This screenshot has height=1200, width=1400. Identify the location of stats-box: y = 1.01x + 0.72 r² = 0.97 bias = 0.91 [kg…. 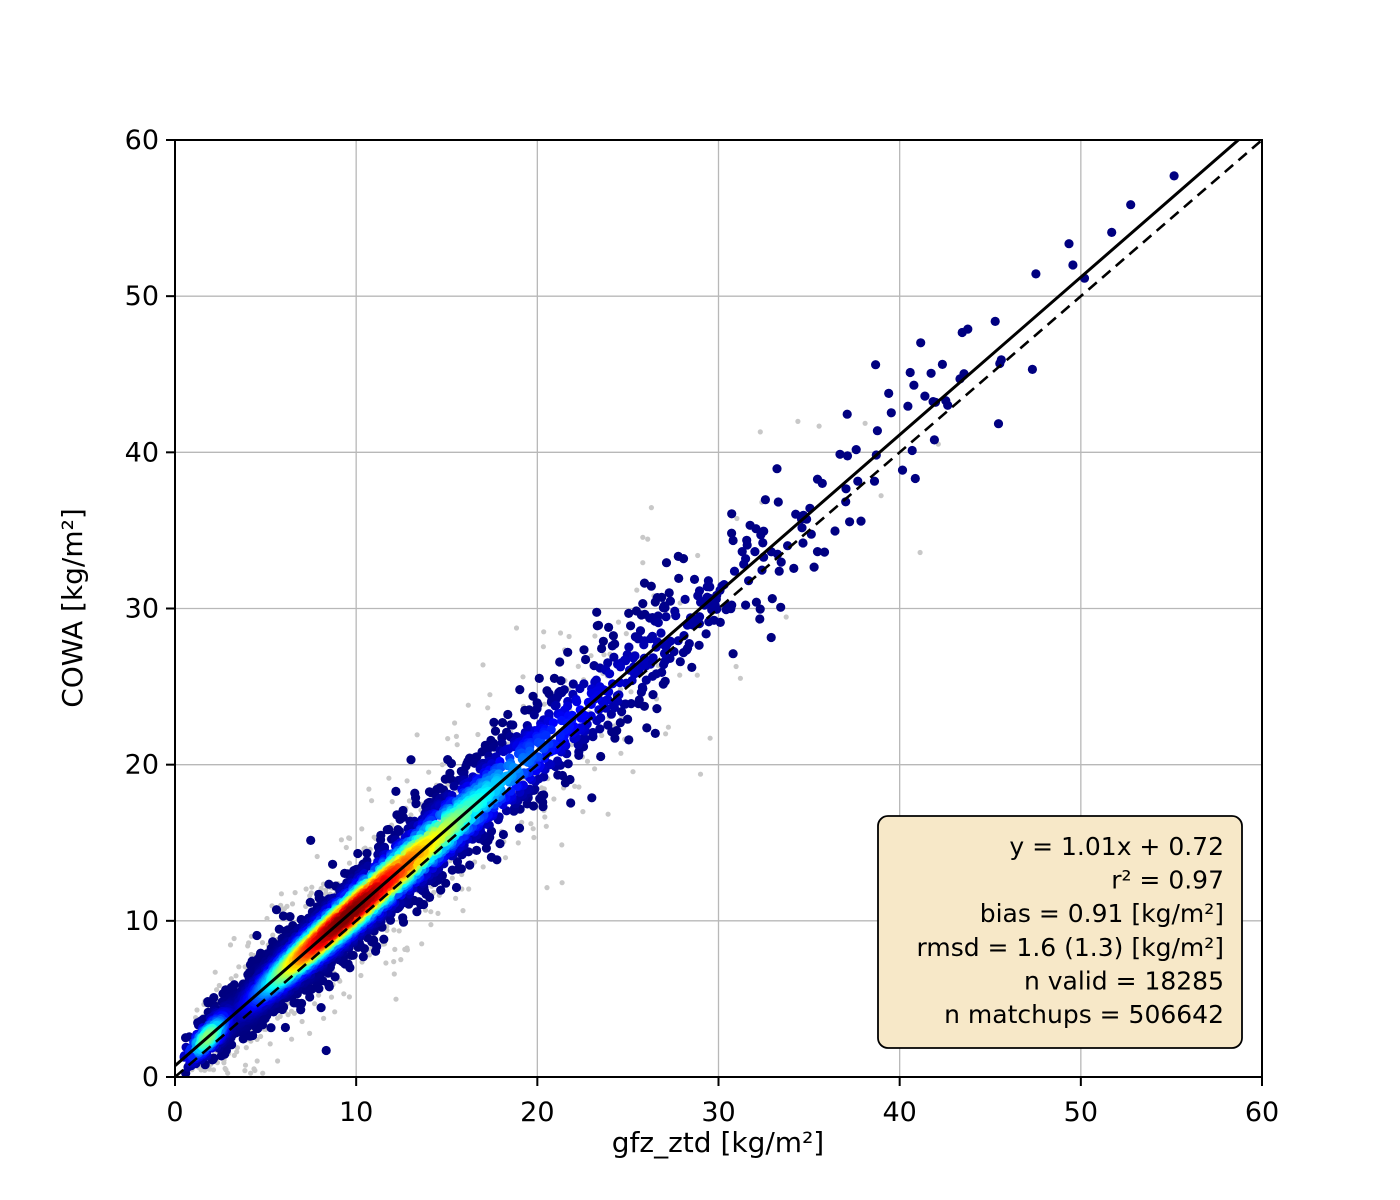
(1060, 932).